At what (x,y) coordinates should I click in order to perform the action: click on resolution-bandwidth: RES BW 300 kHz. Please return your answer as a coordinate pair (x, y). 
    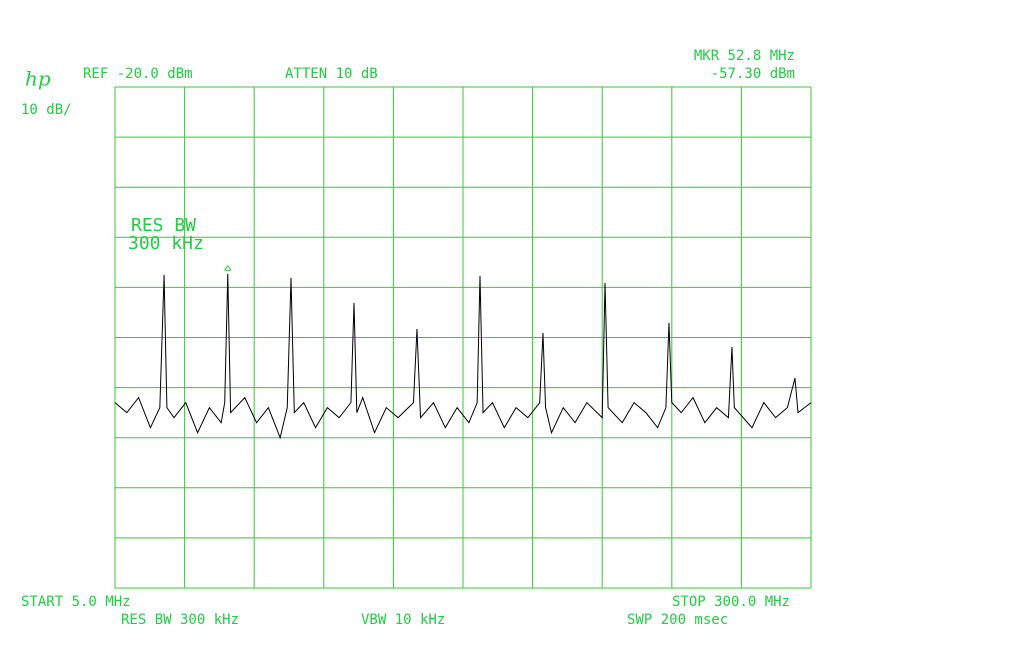
    Looking at the image, I should click on (180, 620).